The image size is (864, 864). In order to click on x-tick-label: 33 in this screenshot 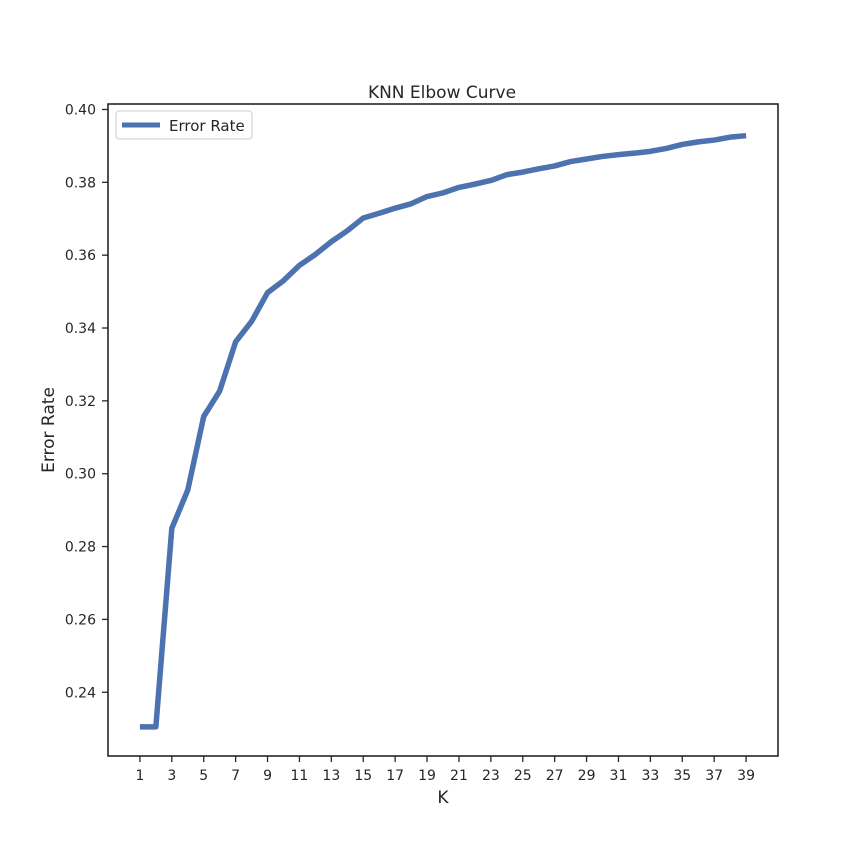, I will do `click(650, 776)`.